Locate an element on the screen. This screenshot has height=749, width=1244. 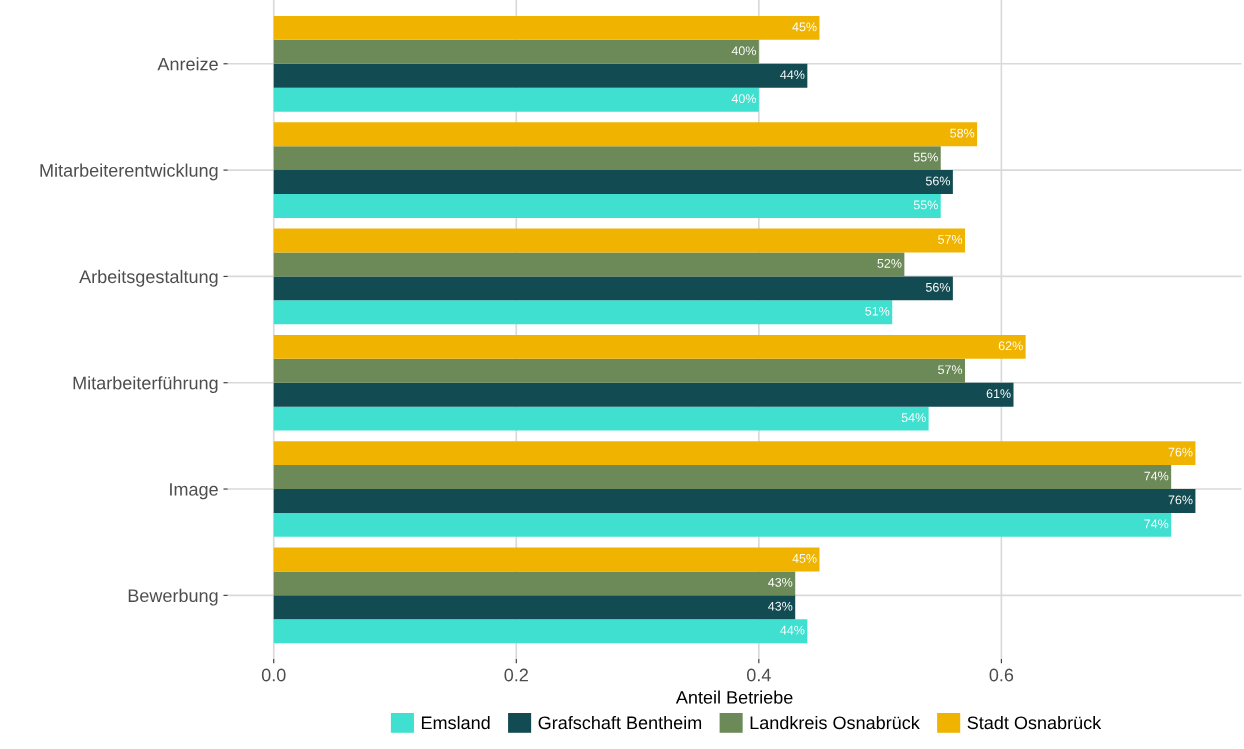
y-tick-label: Anreize is located at coordinates (187, 64).